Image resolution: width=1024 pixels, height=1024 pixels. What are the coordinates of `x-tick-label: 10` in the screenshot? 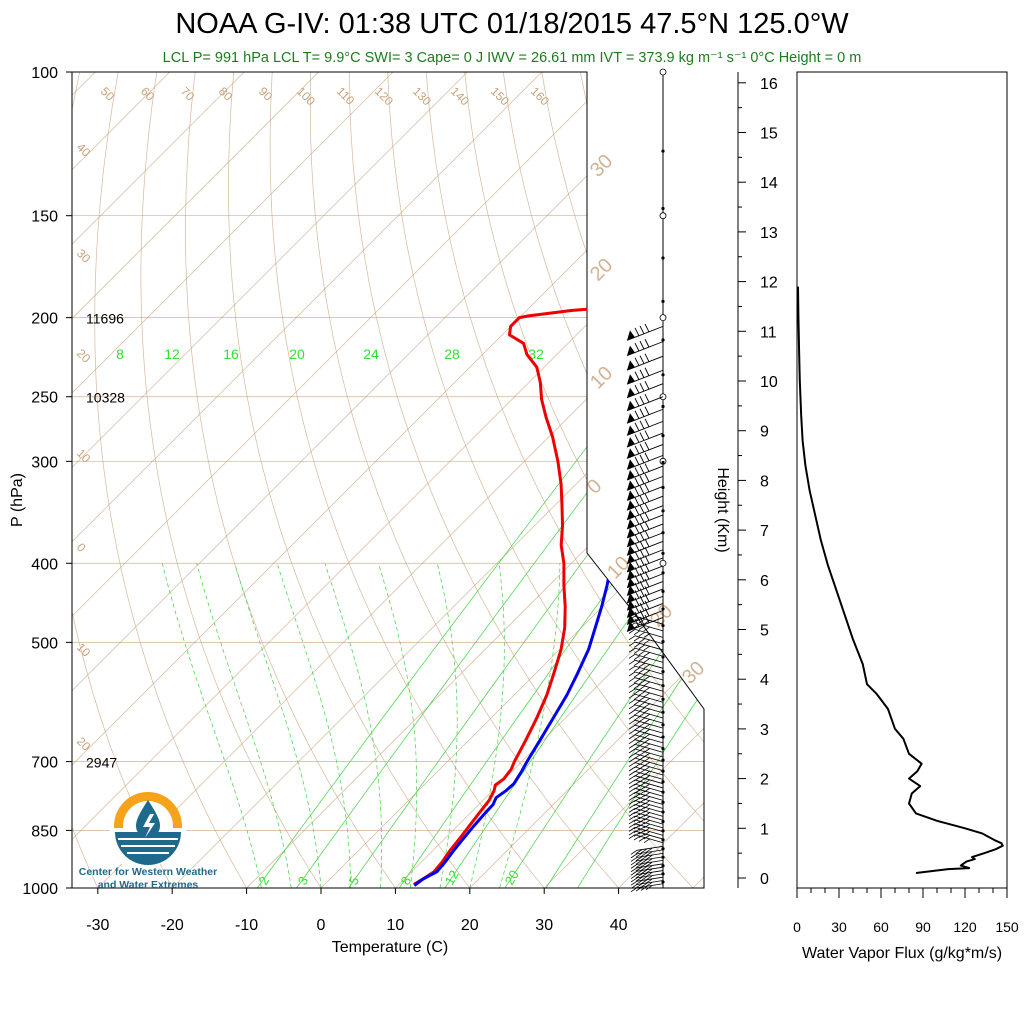 It's located at (396, 925).